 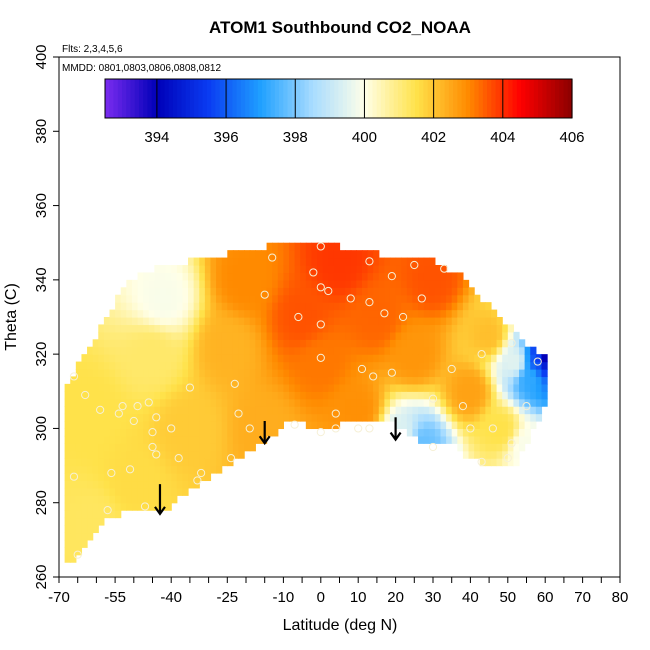 I want to click on x-tick-label: 60, so click(x=545, y=597).